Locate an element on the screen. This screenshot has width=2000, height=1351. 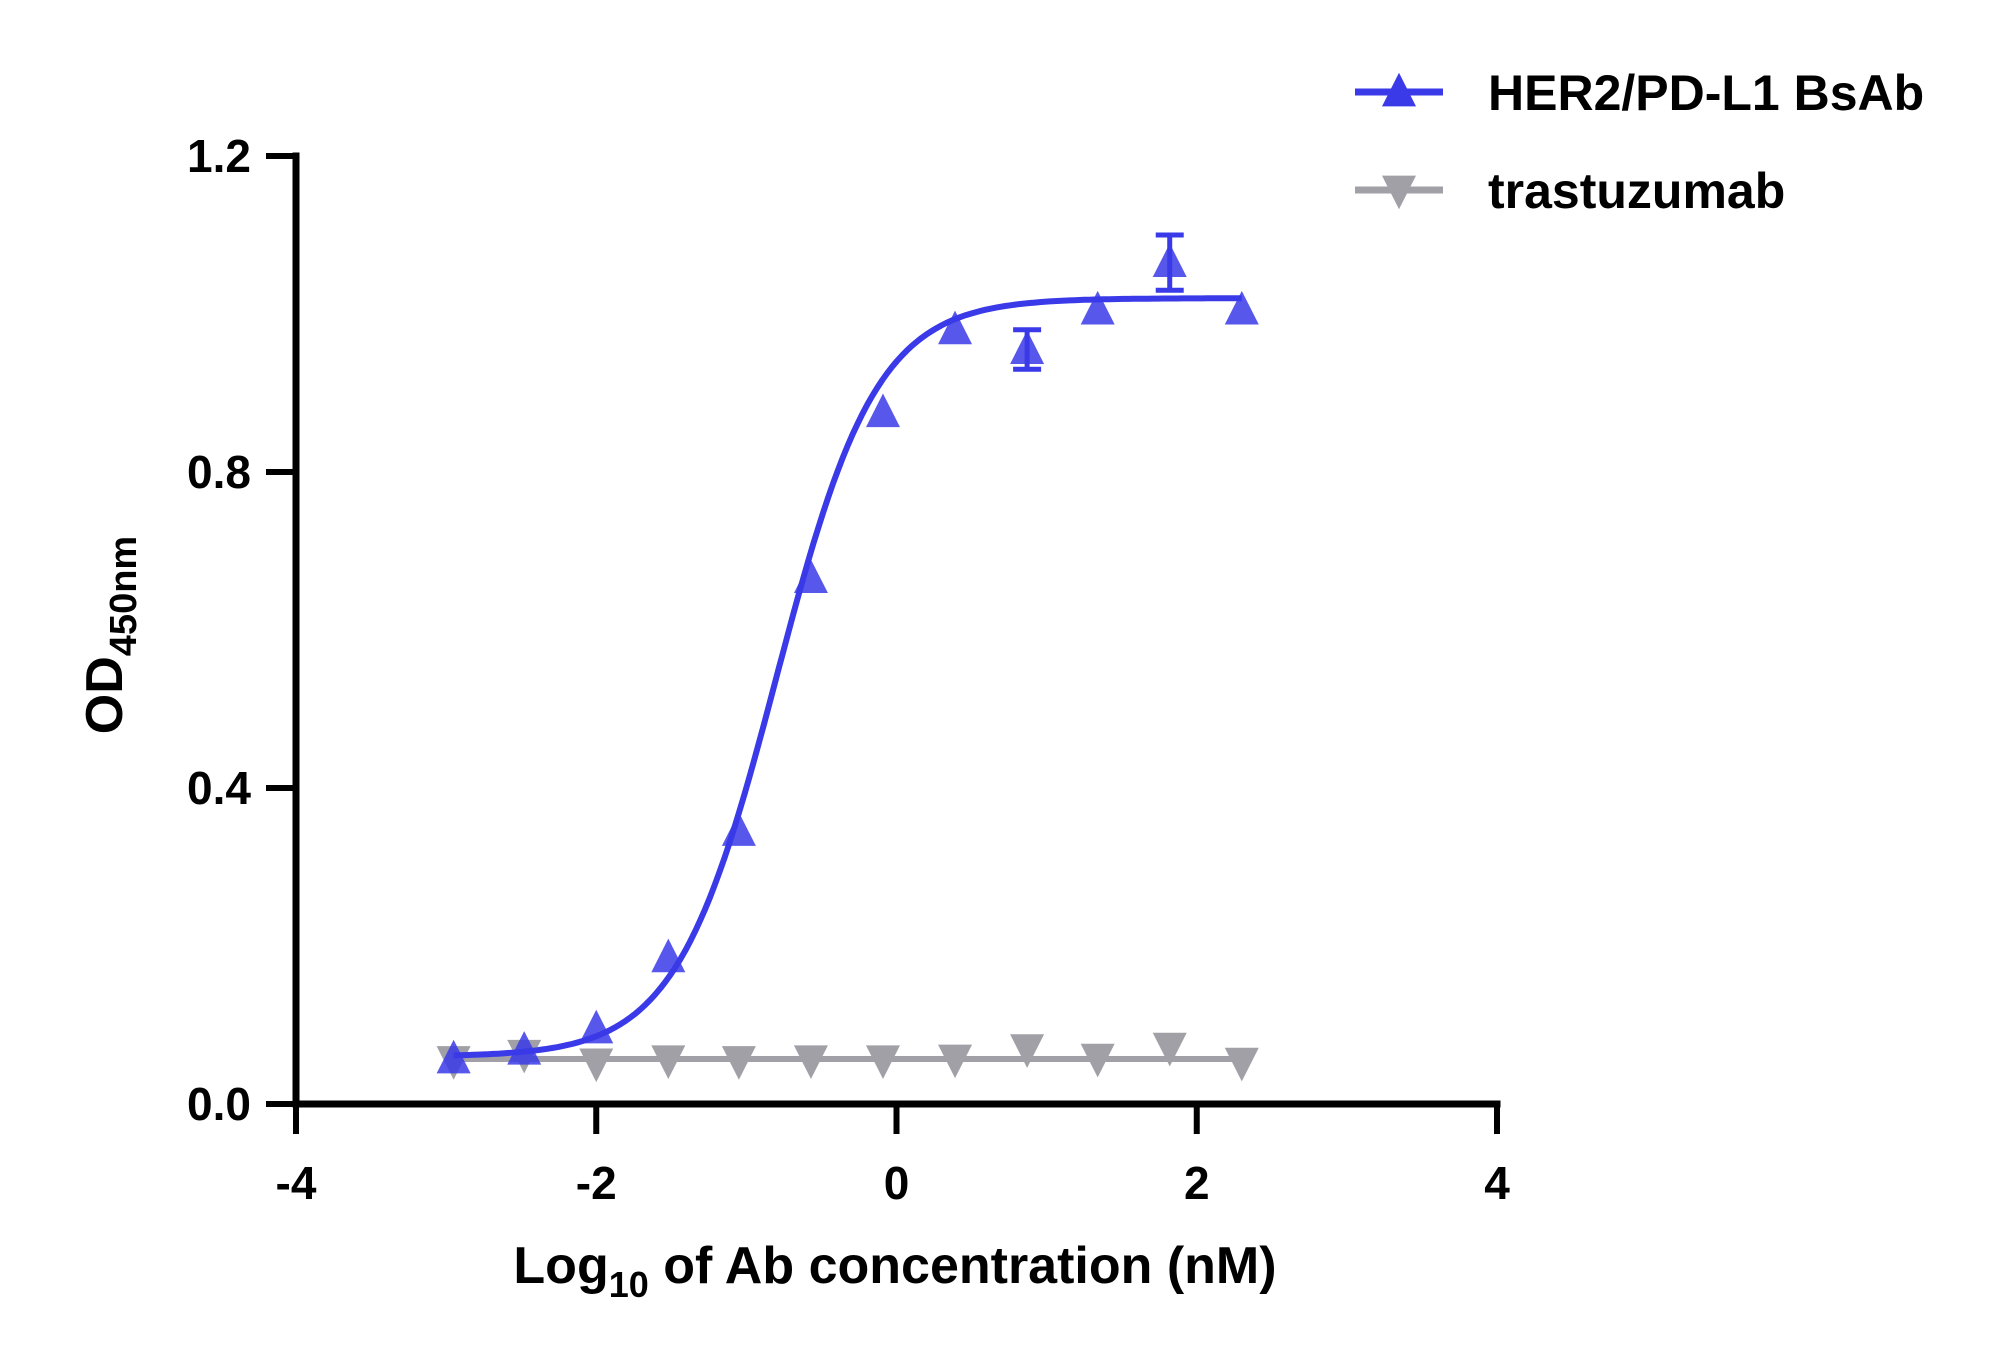
x-tick-label: -4 is located at coordinates (296, 1183).